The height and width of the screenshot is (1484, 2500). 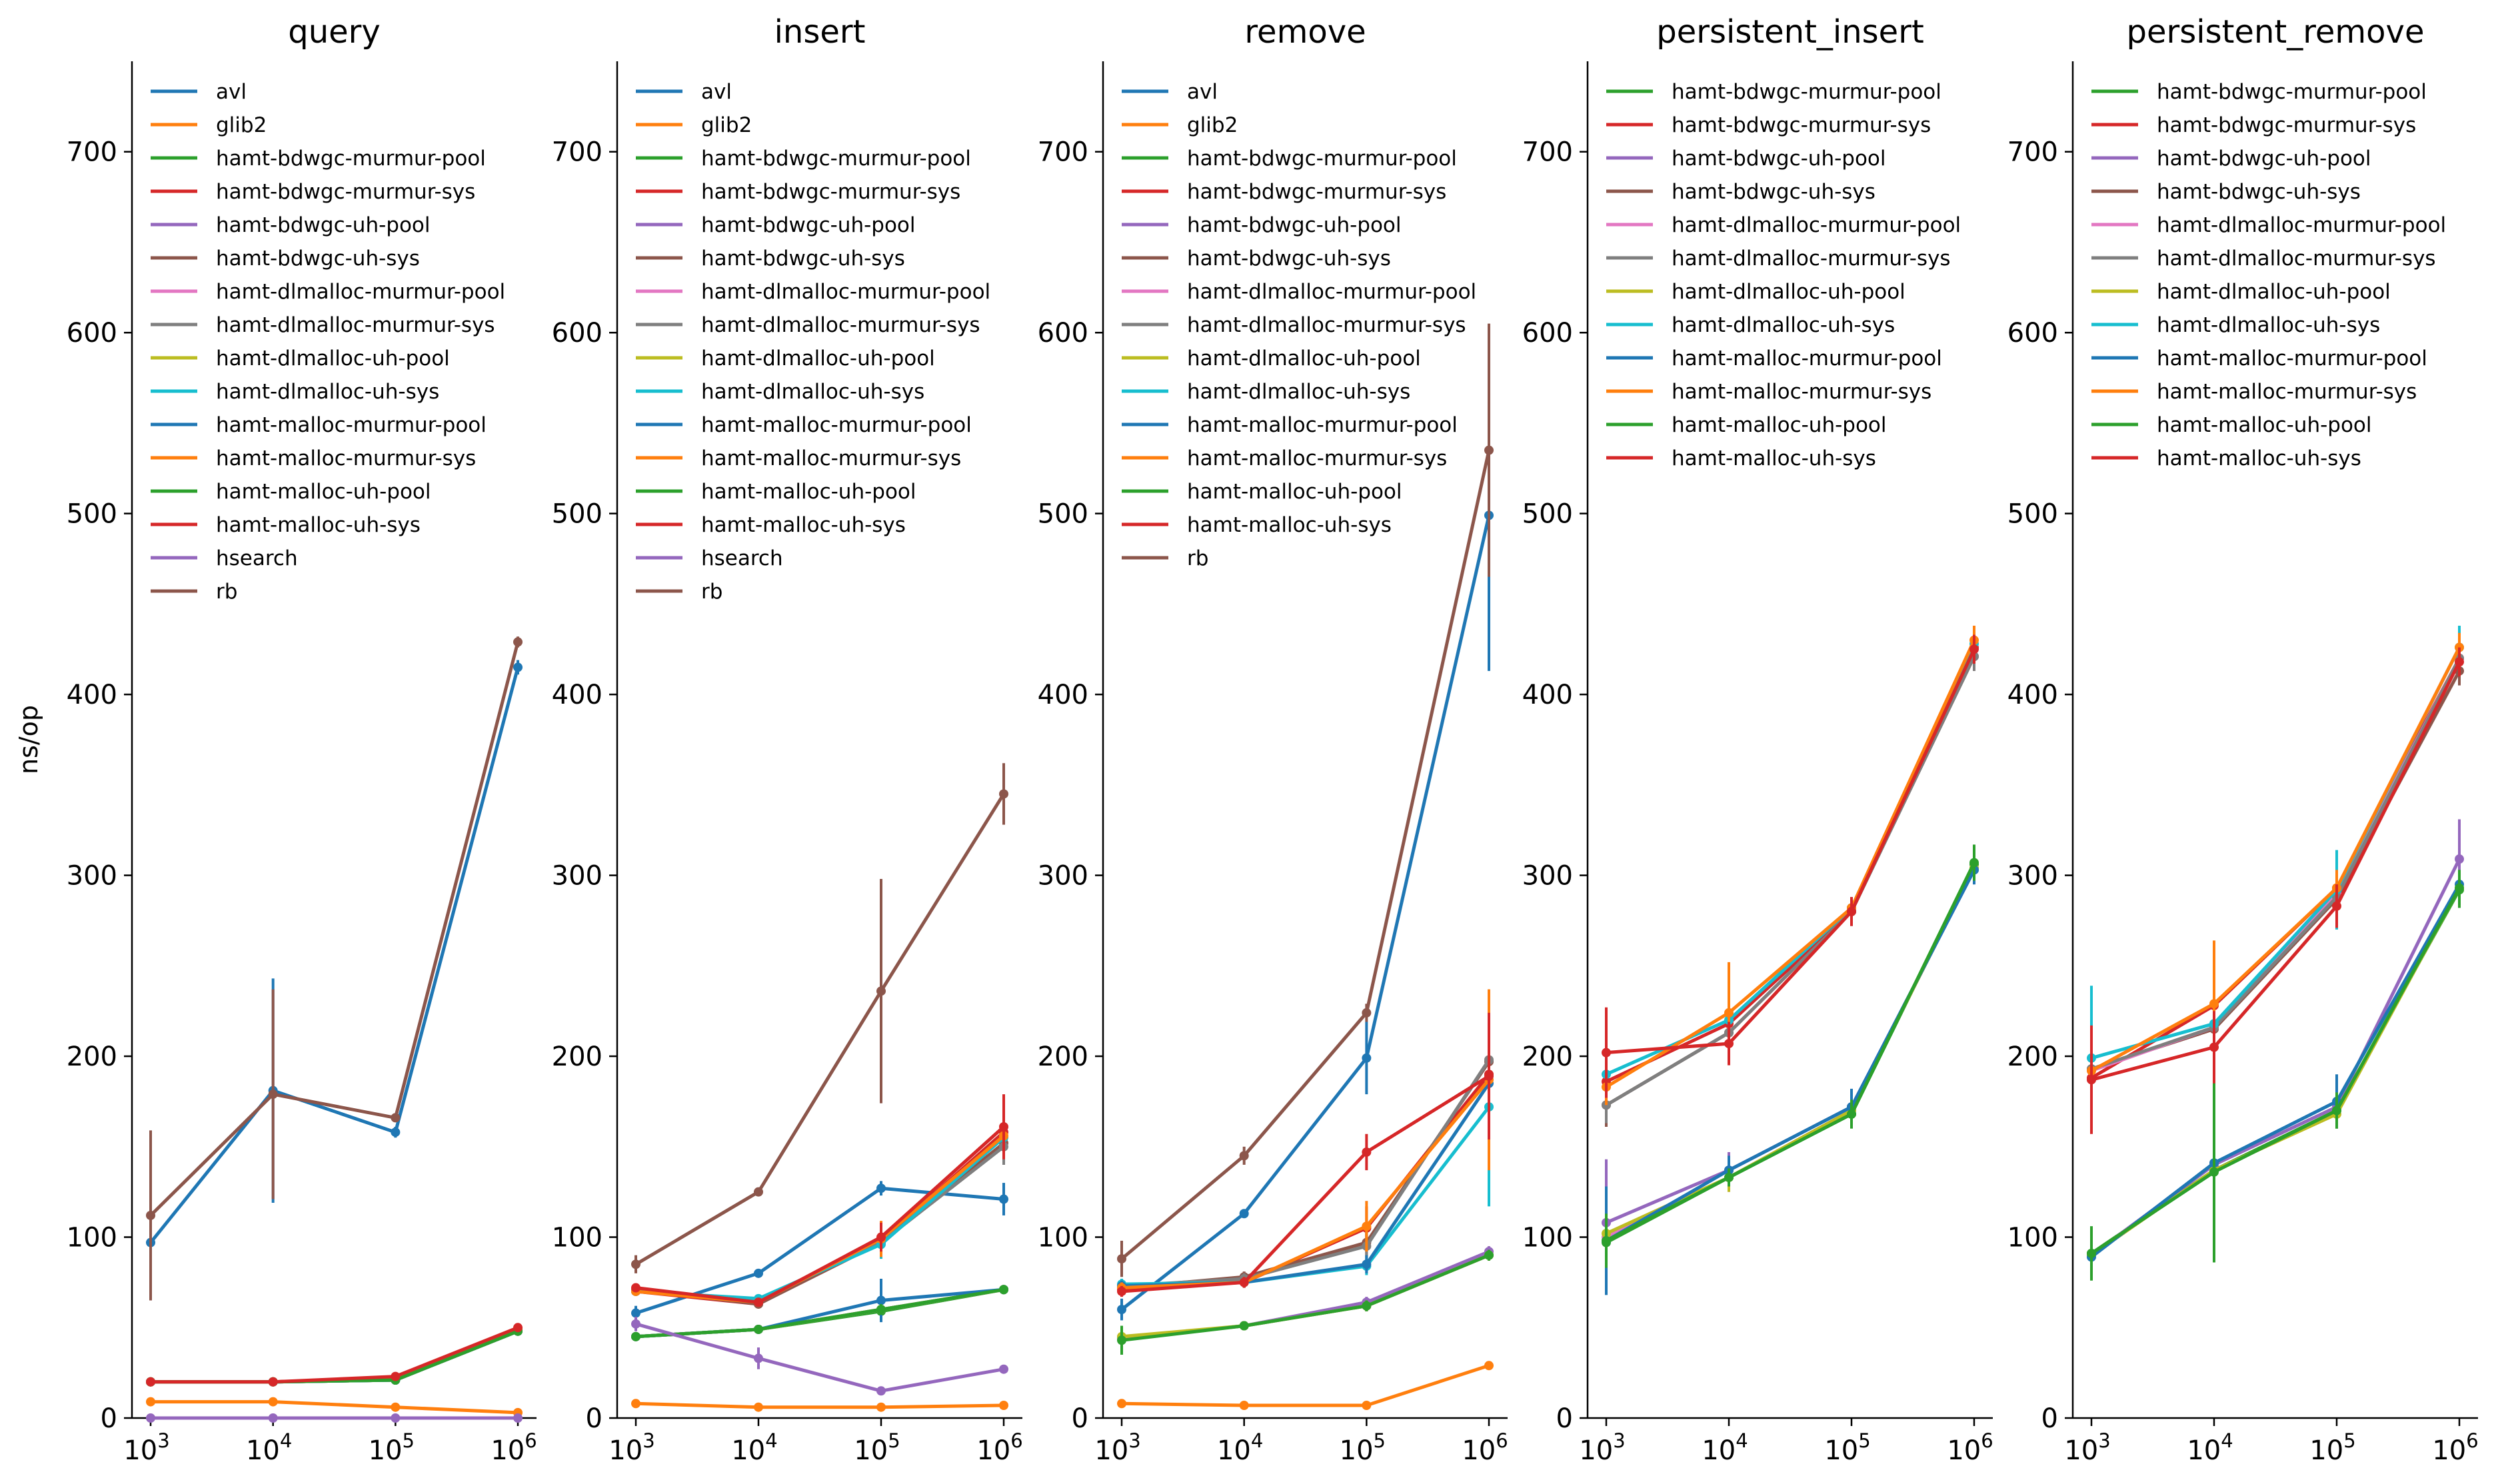 What do you see at coordinates (577, 695) in the screenshot?
I see `y-tick-label: 400` at bounding box center [577, 695].